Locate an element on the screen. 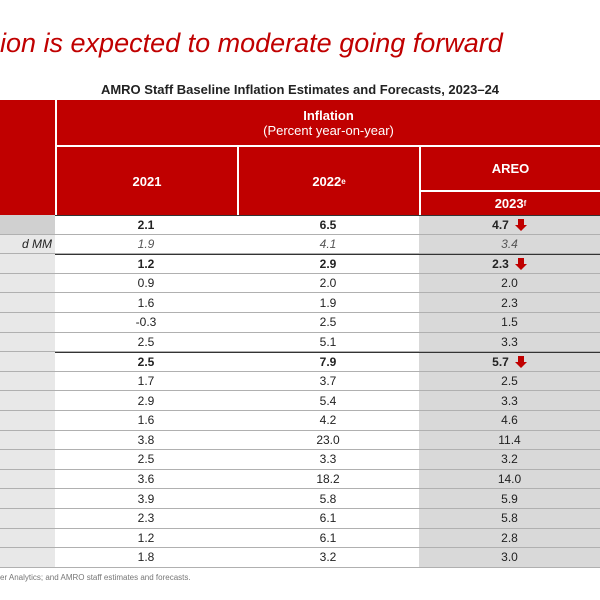 The image size is (600, 600). cell-value: 23.0 is located at coordinates (328, 439).